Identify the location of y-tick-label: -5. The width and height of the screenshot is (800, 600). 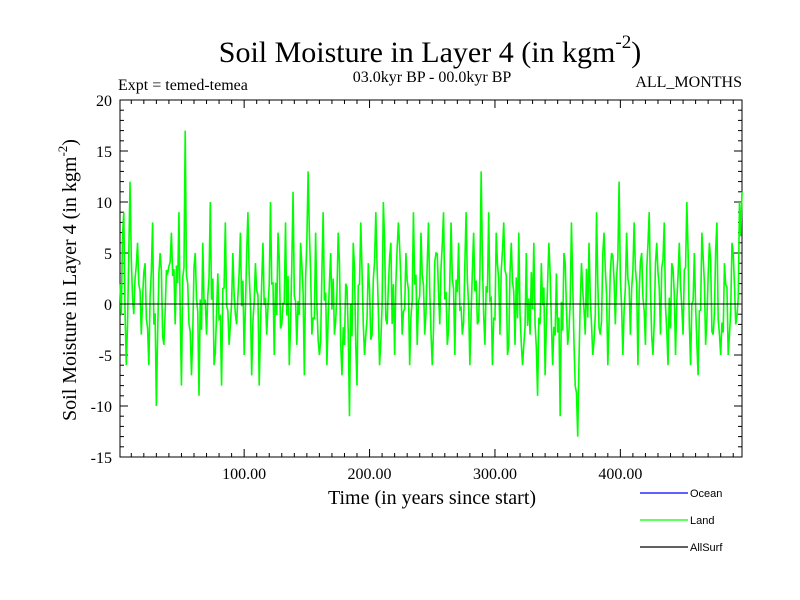
(105, 356).